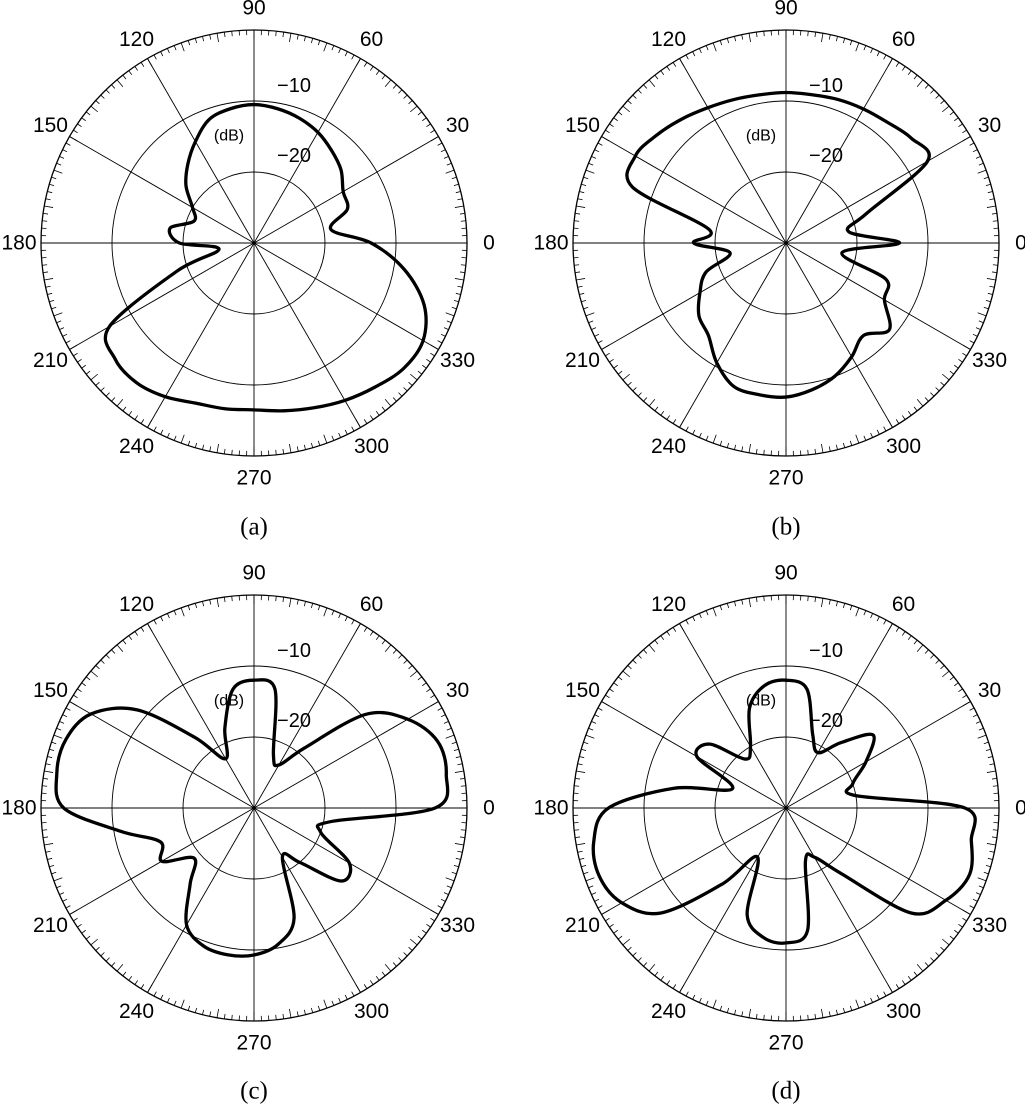 The height and width of the screenshot is (1108, 1025). What do you see at coordinates (254, 1091) in the screenshot?
I see `panel-caption: (c)` at bounding box center [254, 1091].